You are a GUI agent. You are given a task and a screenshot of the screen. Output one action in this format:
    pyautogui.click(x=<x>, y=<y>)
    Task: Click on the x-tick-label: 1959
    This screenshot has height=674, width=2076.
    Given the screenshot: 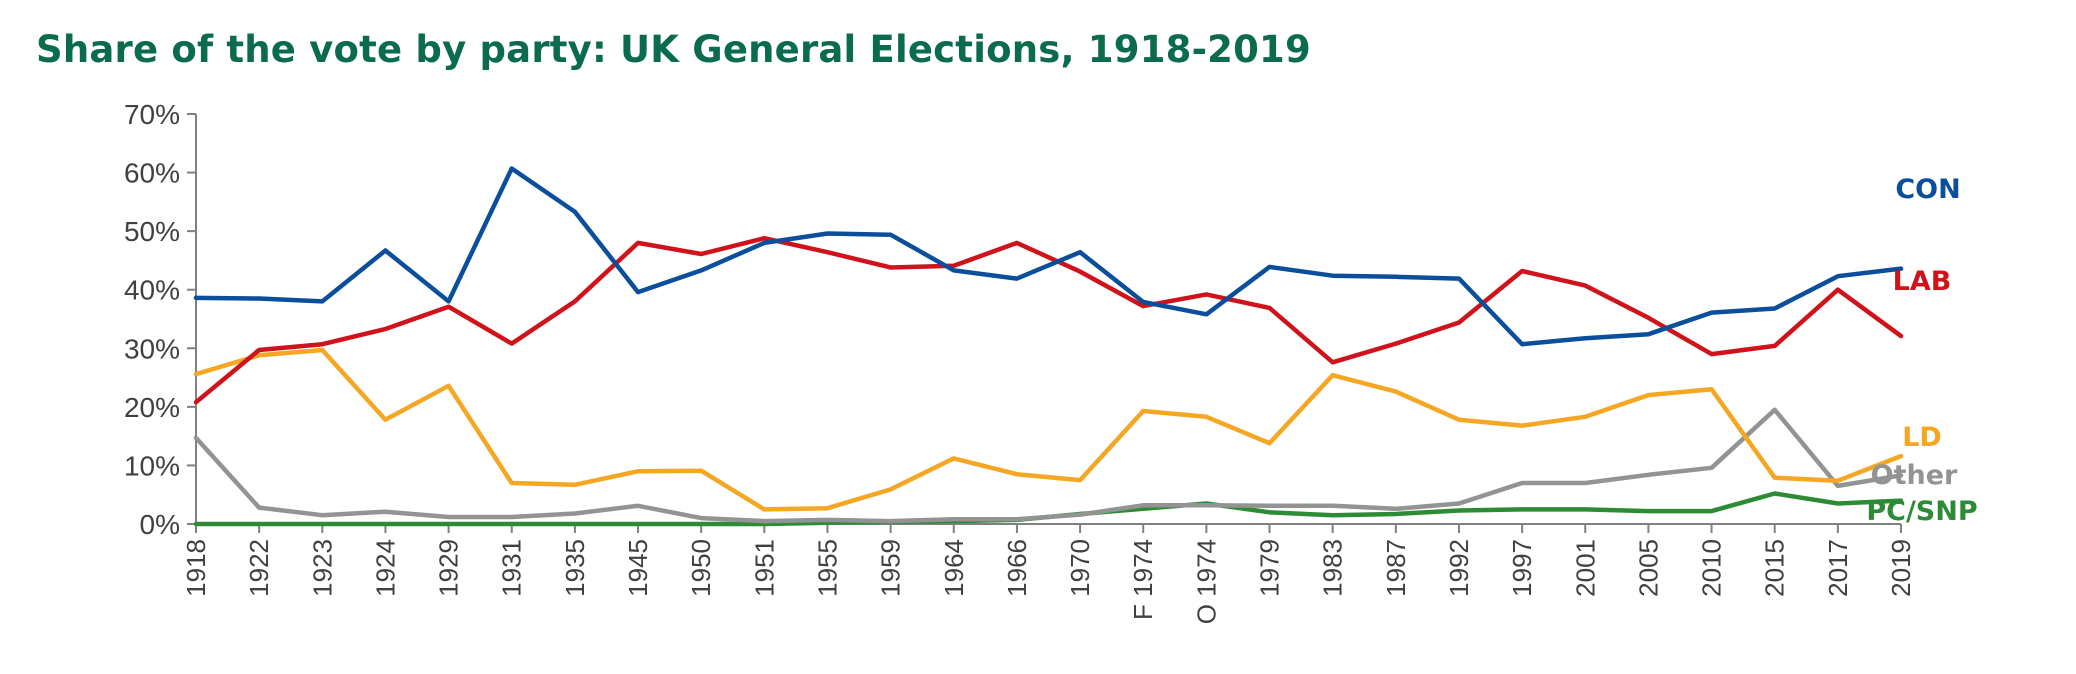 What is the action you would take?
    pyautogui.click(x=891, y=568)
    